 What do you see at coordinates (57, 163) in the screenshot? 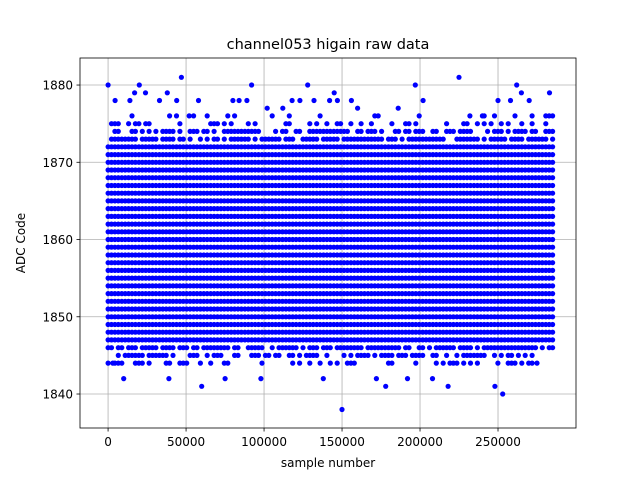
I see `y-tick-label: 1870` at bounding box center [57, 163].